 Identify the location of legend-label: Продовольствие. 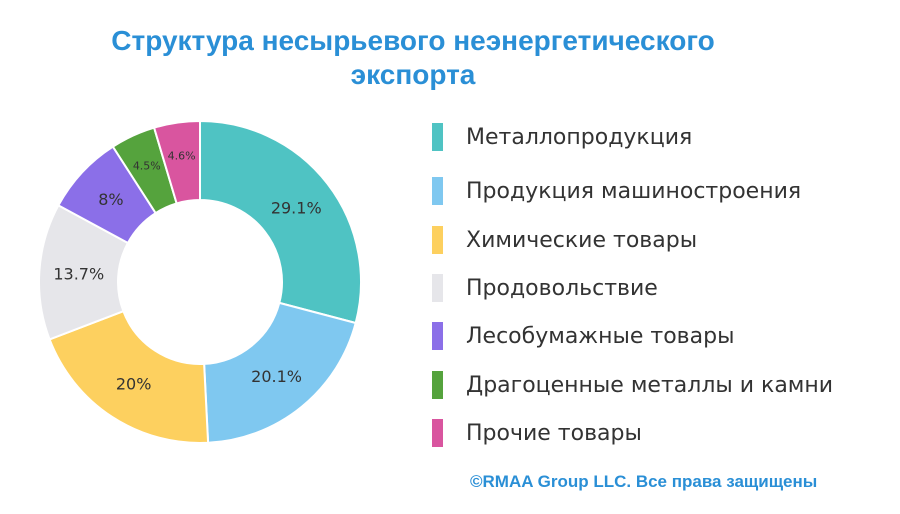
(562, 288).